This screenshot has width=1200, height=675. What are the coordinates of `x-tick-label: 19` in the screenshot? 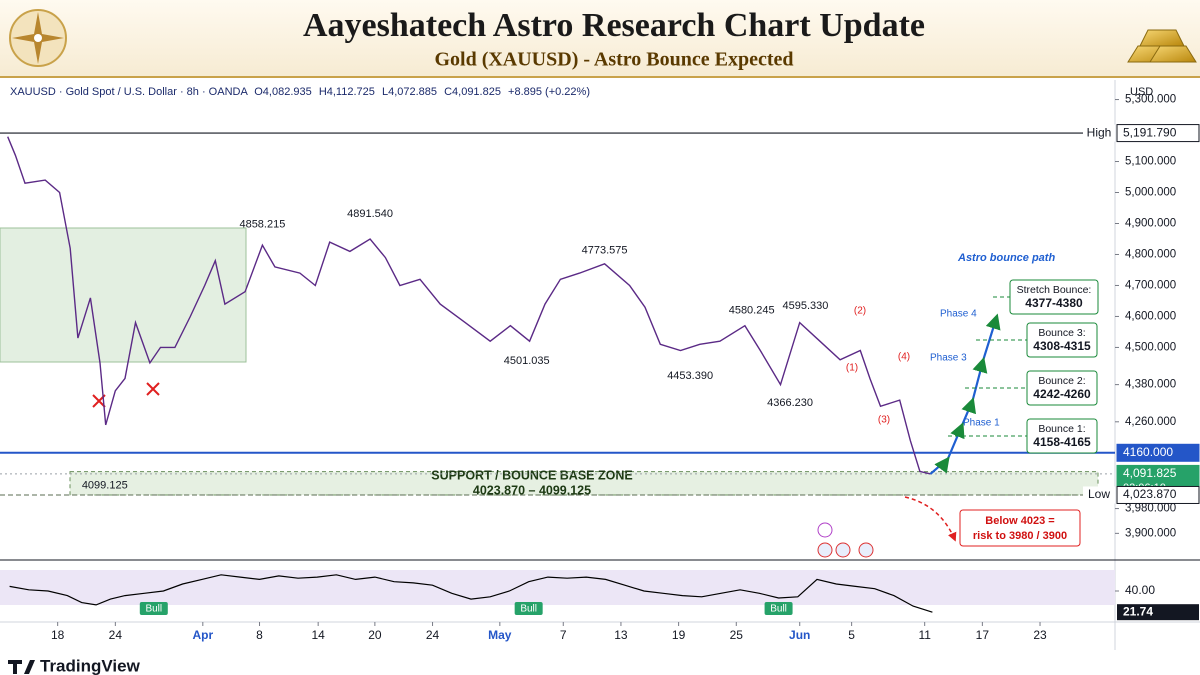 It's located at (679, 635).